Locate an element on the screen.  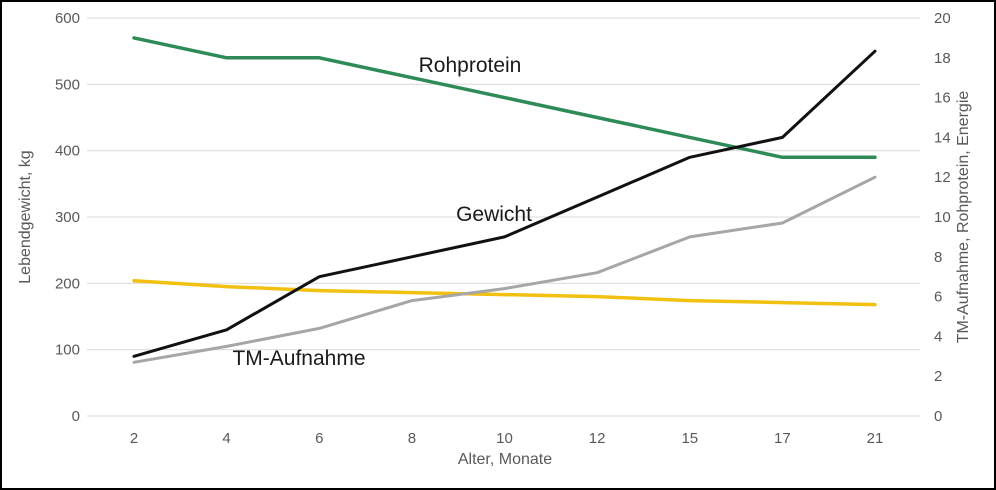
right-axis-tick: 4 is located at coordinates (938, 336).